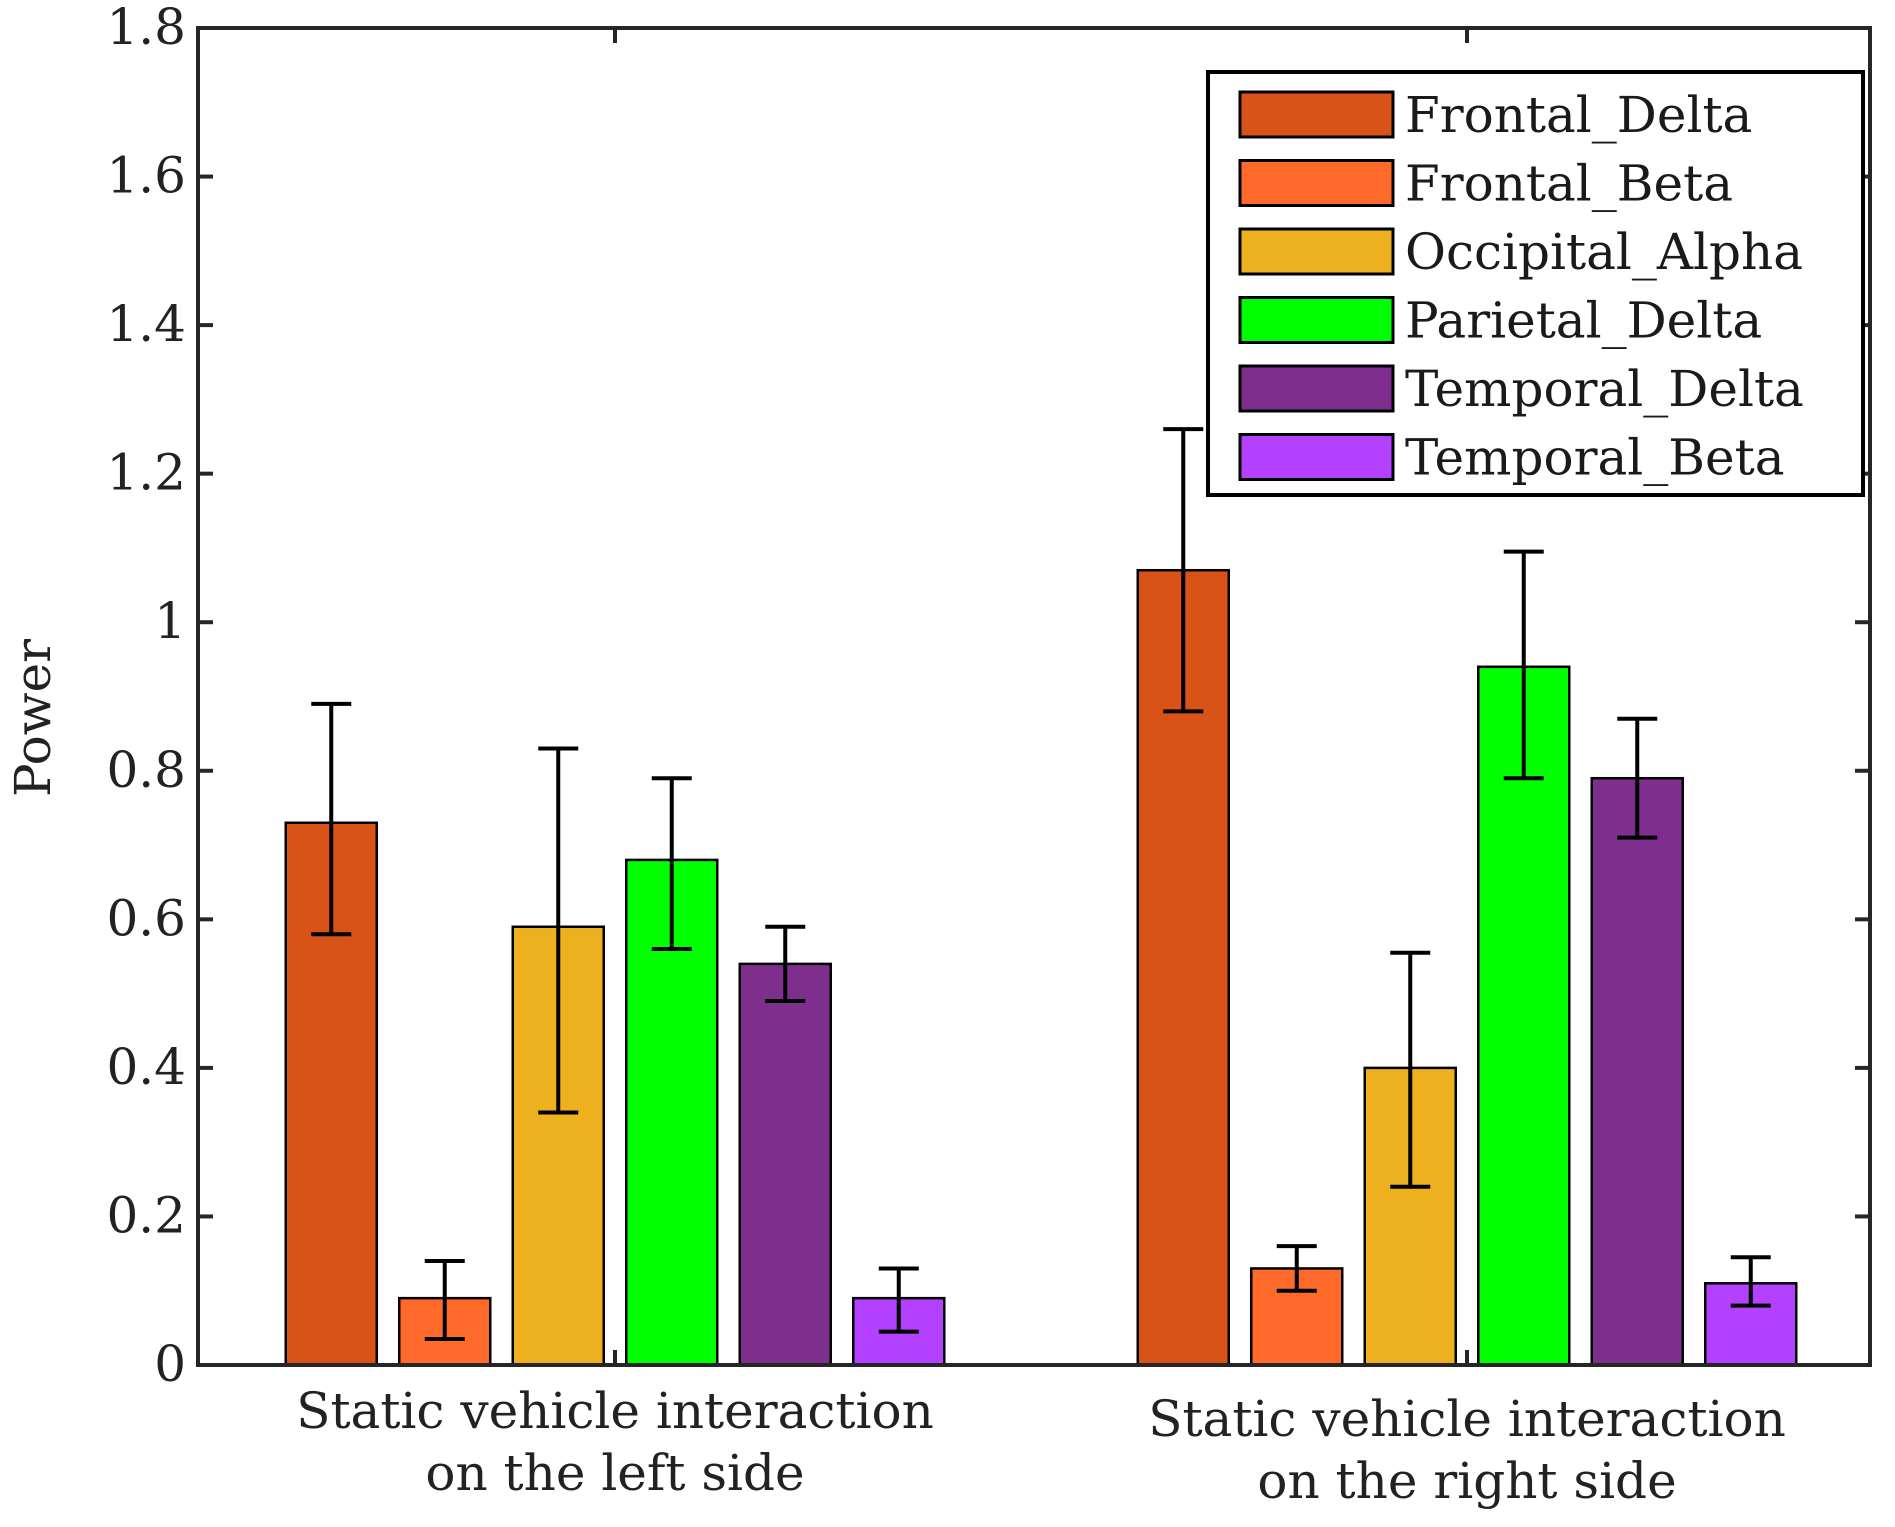 This screenshot has height=1527, width=1895. I want to click on legend-label: Parietal_Delta, so click(1583, 321).